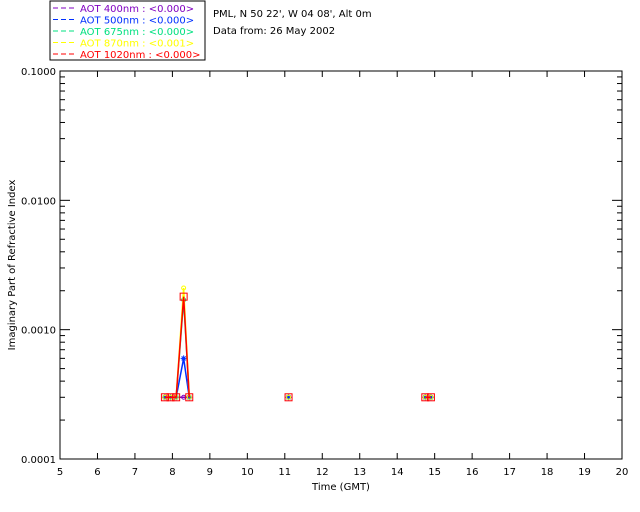  I want to click on x-tick-label: 15, so click(434, 472).